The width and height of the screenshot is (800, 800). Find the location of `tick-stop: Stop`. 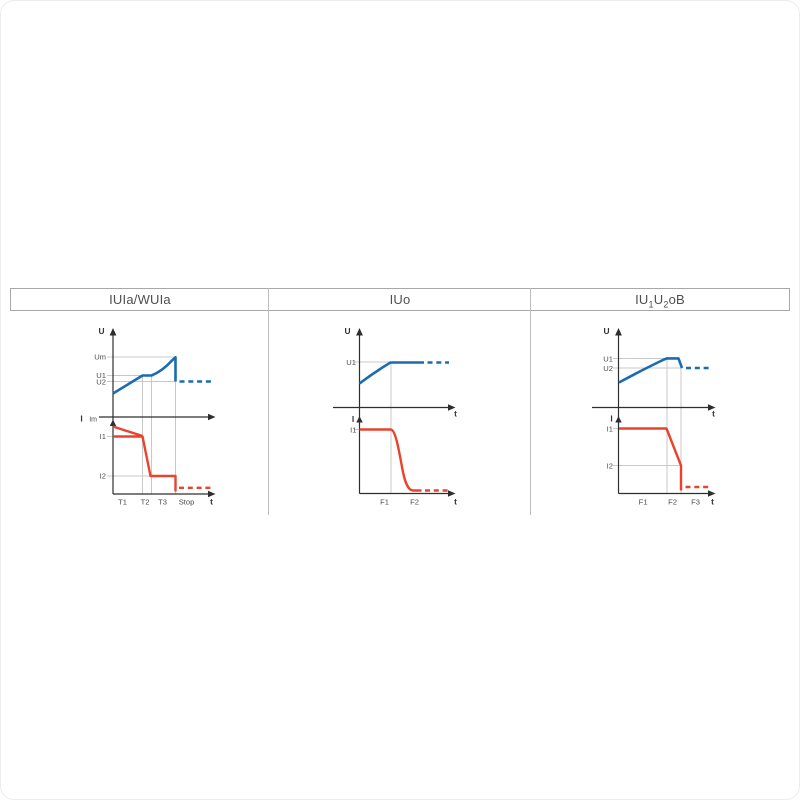

tick-stop: Stop is located at coordinates (187, 502).